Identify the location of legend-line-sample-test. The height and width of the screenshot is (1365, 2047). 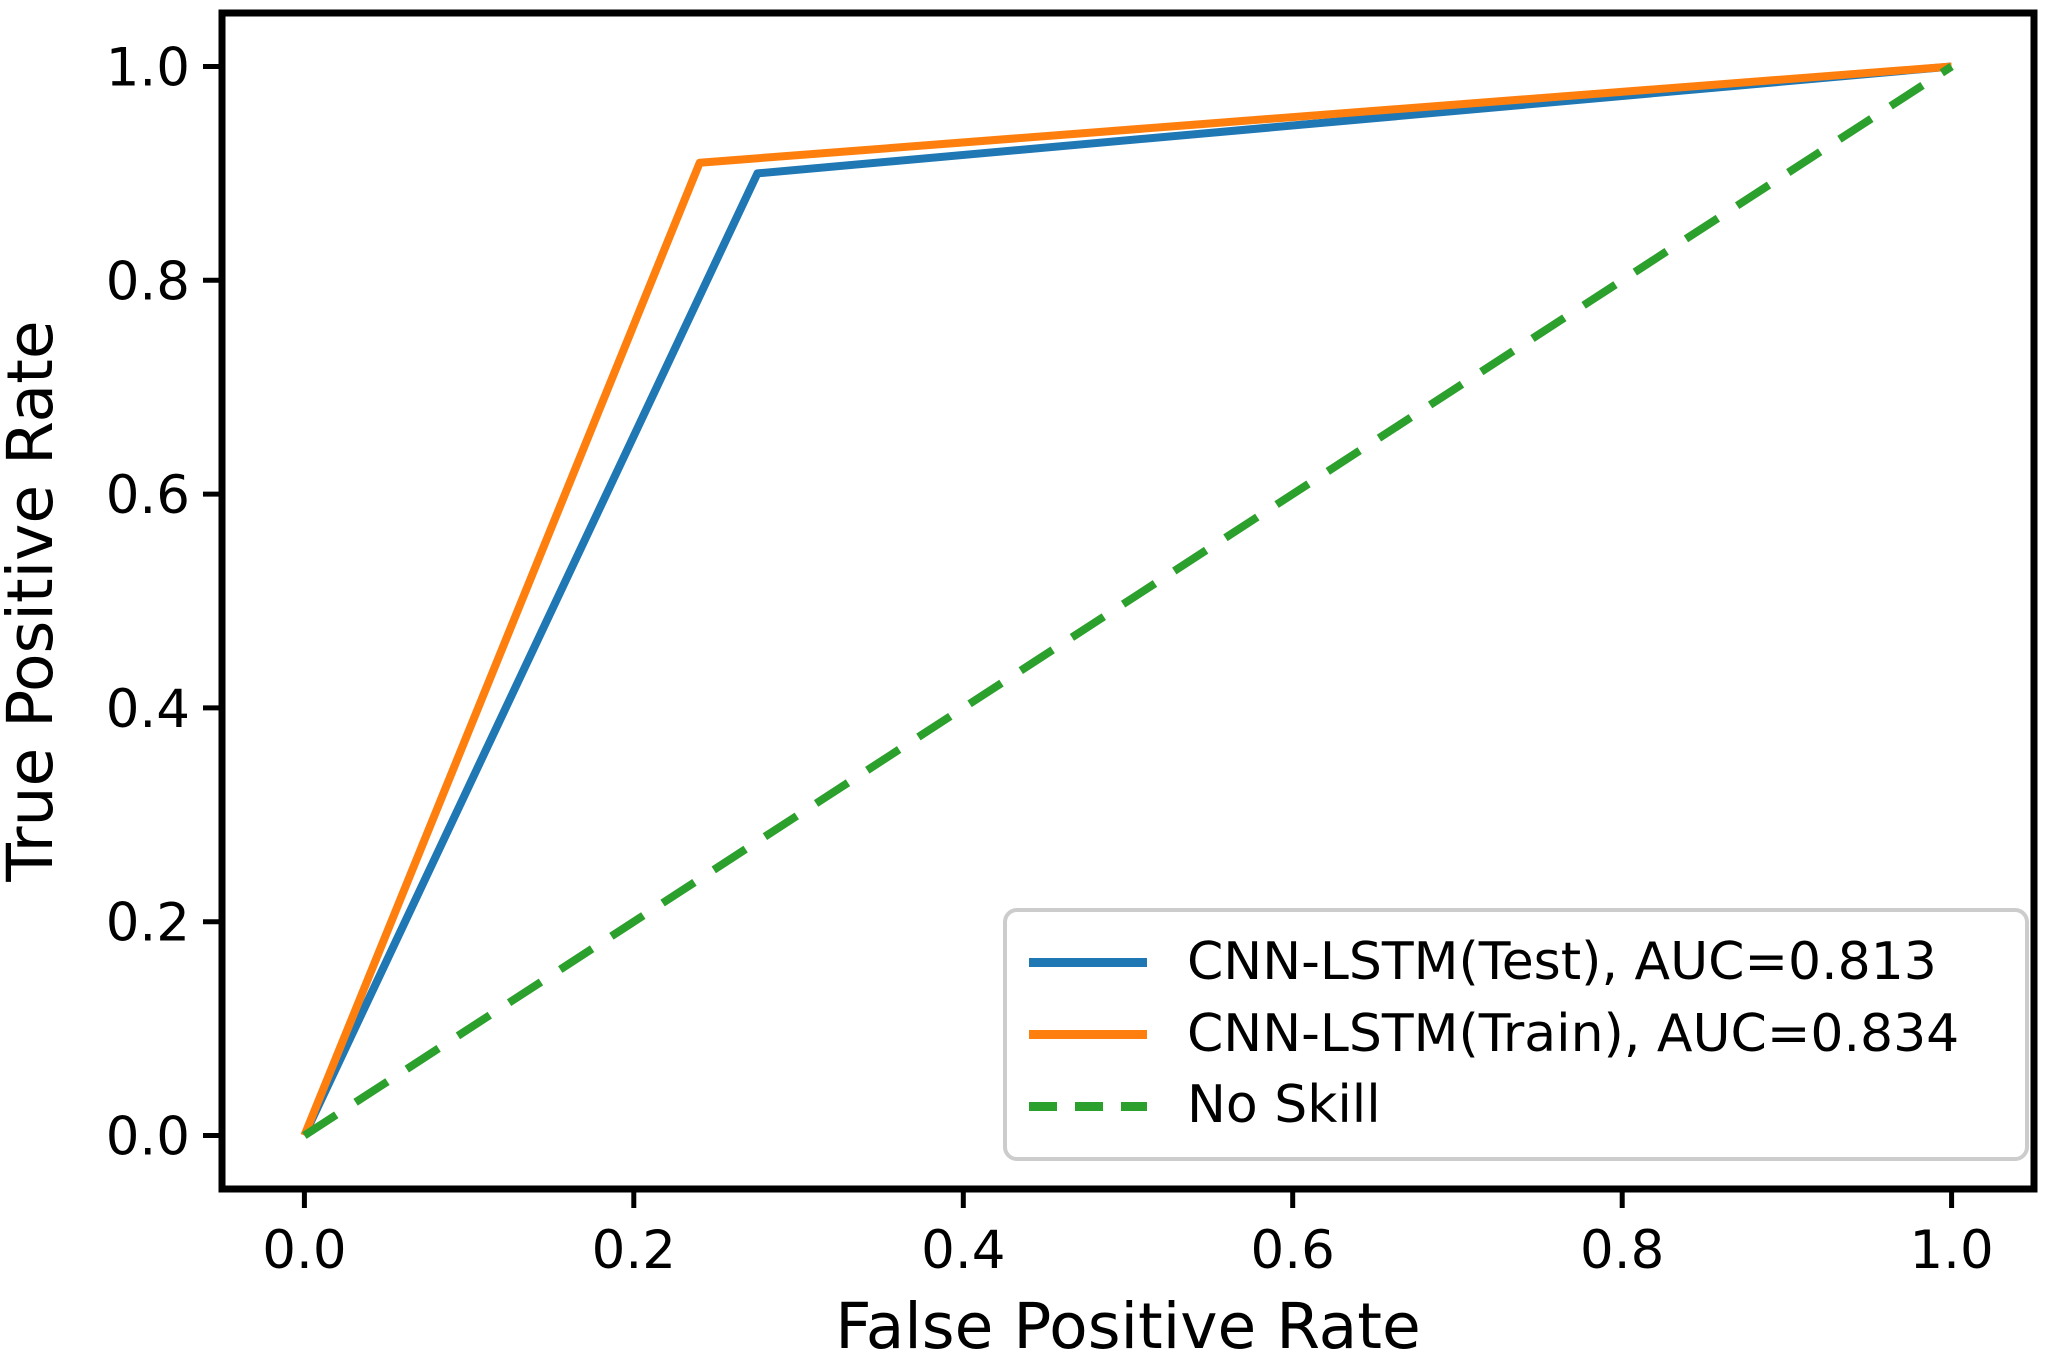
(1088, 963).